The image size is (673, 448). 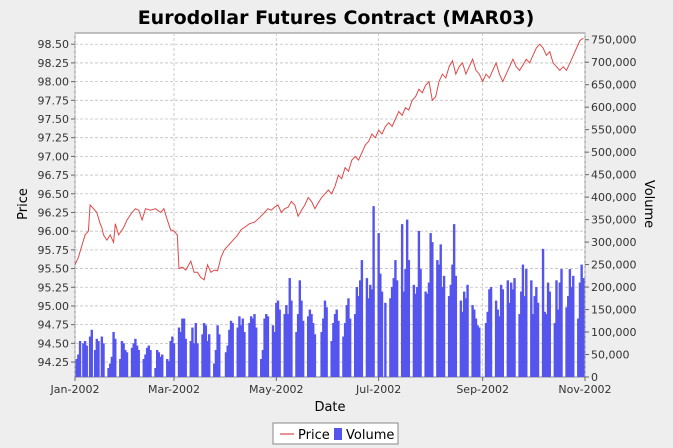 What do you see at coordinates (338, 434) in the screenshot?
I see `legend-volume-swatch` at bounding box center [338, 434].